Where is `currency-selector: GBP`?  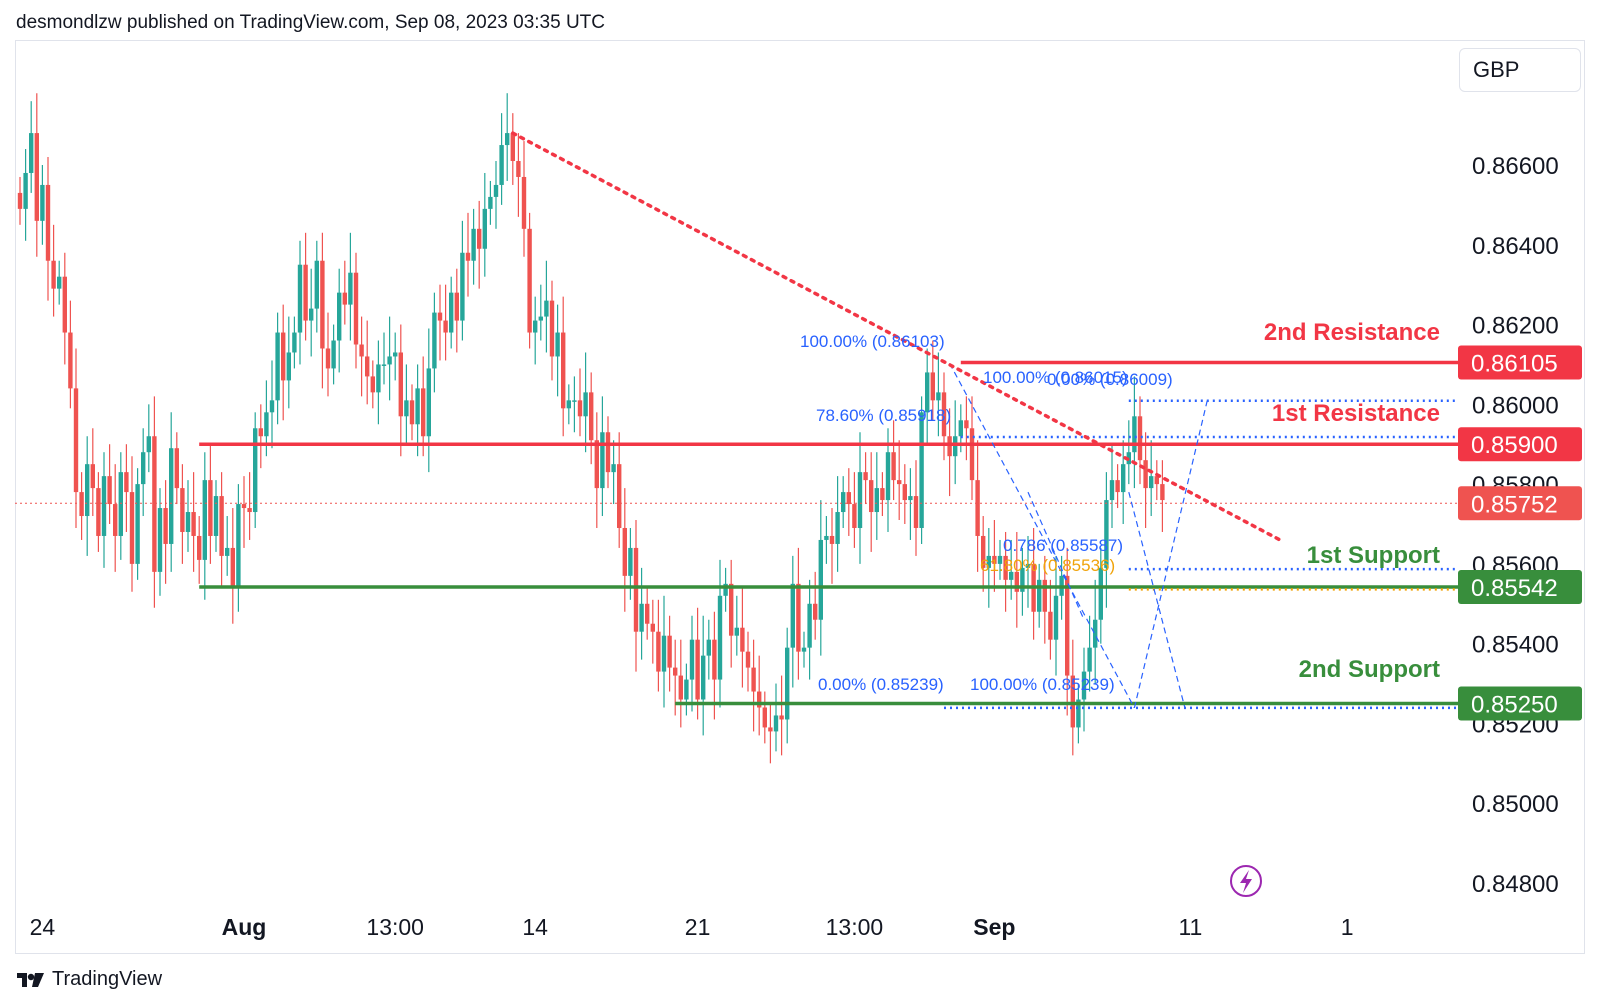 currency-selector: GBP is located at coordinates (1520, 70).